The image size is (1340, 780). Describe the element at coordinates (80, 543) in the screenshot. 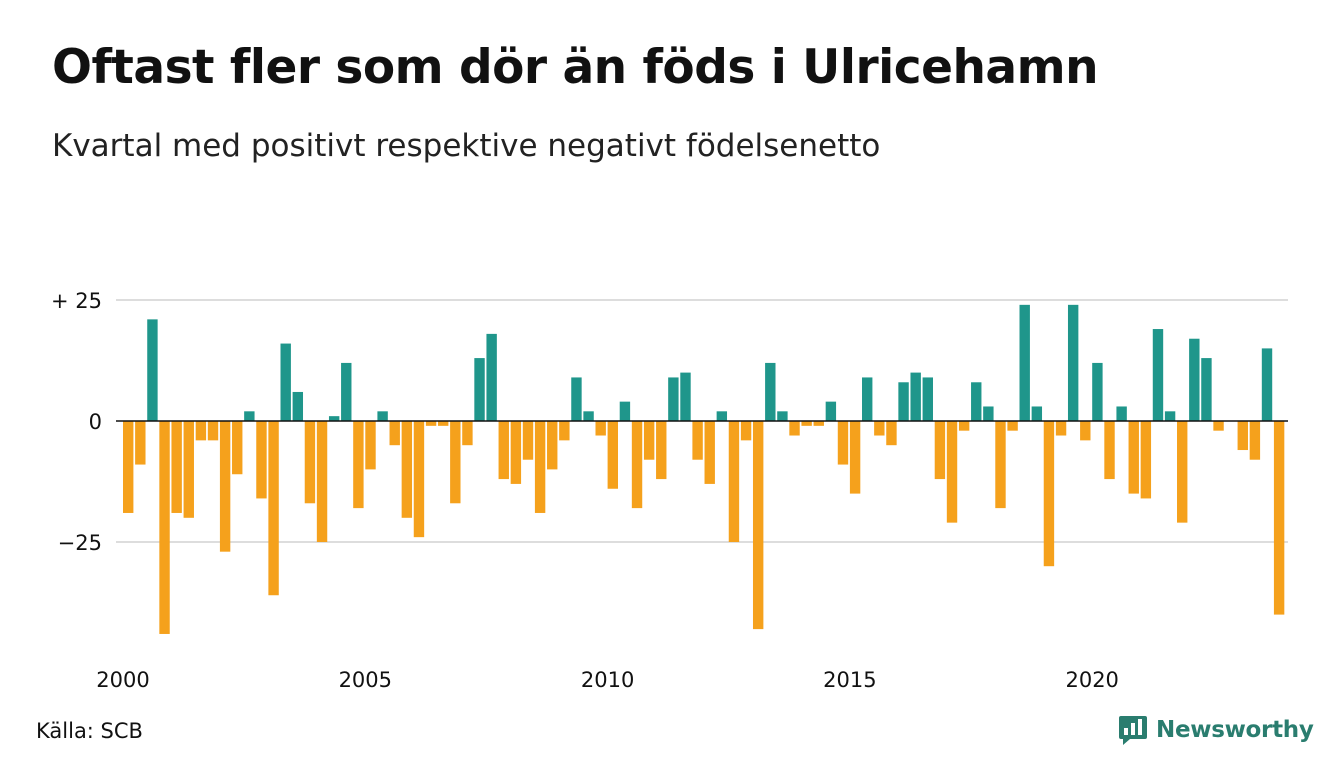

I see `y-tick-label: −25` at that location.